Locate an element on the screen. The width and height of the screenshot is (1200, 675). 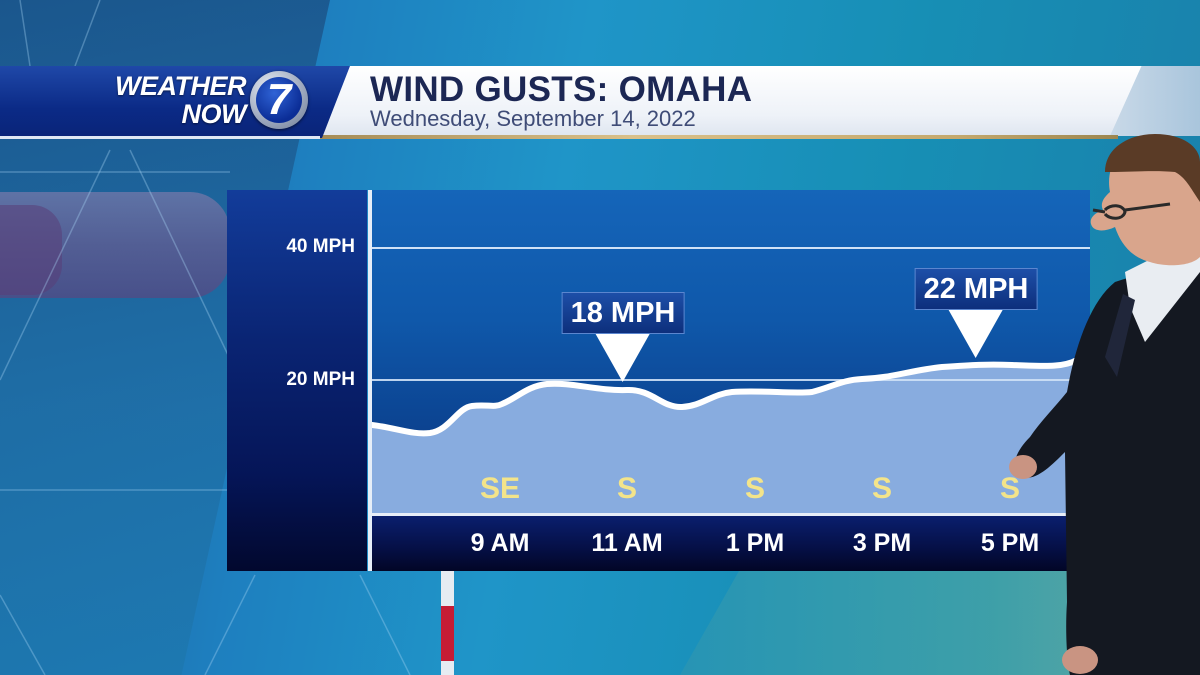
callout-18-mph: 18 MPH is located at coordinates (623, 337).